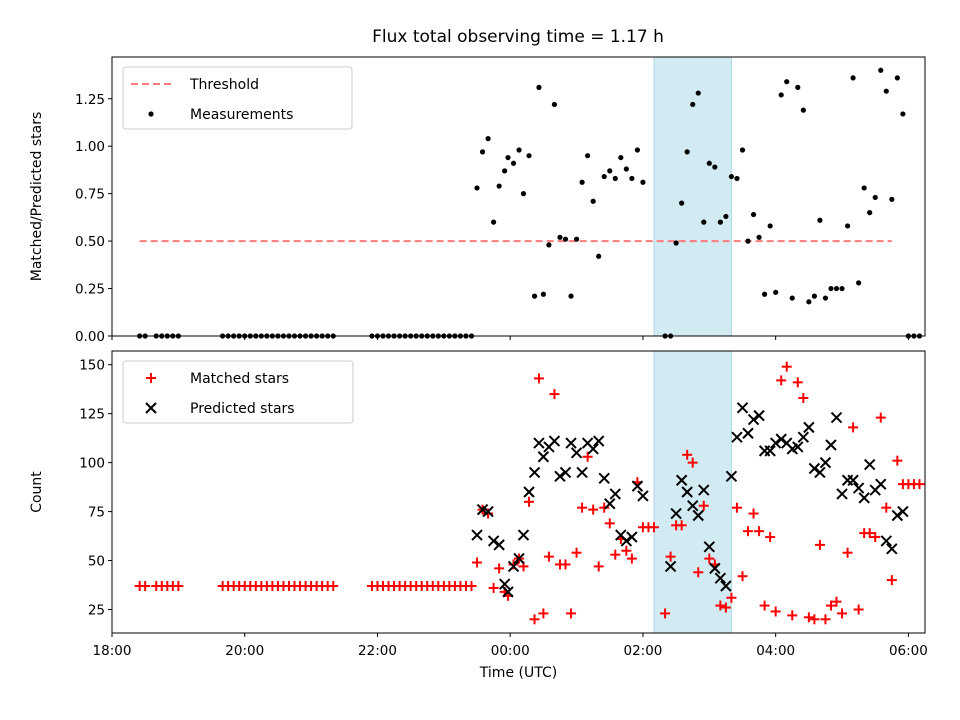  Describe the element at coordinates (151, 378) in the screenshot. I see `legend-plus-swatch` at that location.